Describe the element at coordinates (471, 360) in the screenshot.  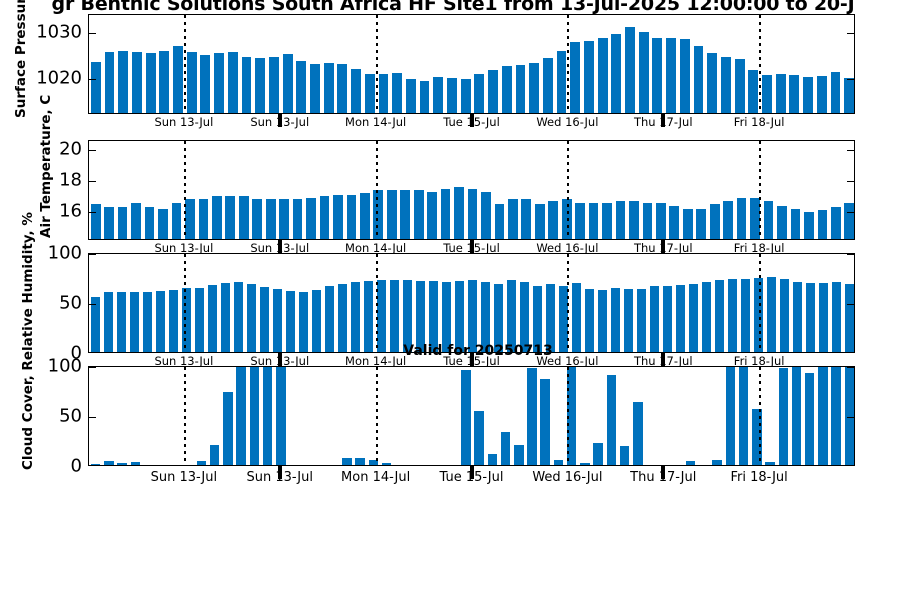
I see `x-axis-day-label: Tue 15-Jul` at that location.